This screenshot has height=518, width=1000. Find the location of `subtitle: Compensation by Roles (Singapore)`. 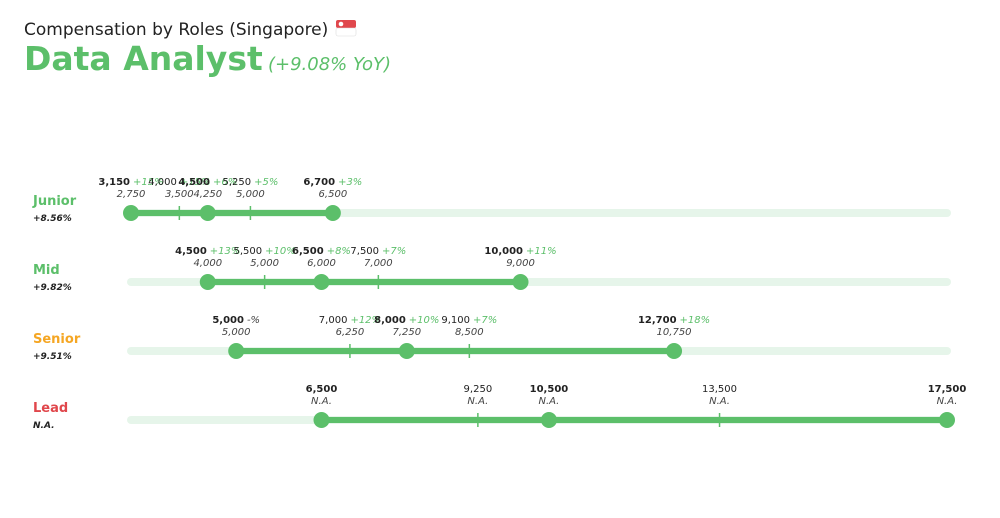

subtitle: Compensation by Roles (Singapore) is located at coordinates (176, 30).